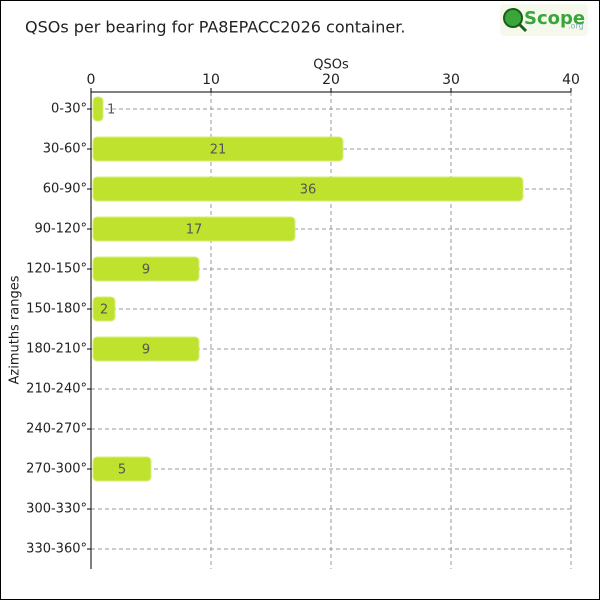 The width and height of the screenshot is (600, 600). I want to click on value-label: 1, so click(111, 110).